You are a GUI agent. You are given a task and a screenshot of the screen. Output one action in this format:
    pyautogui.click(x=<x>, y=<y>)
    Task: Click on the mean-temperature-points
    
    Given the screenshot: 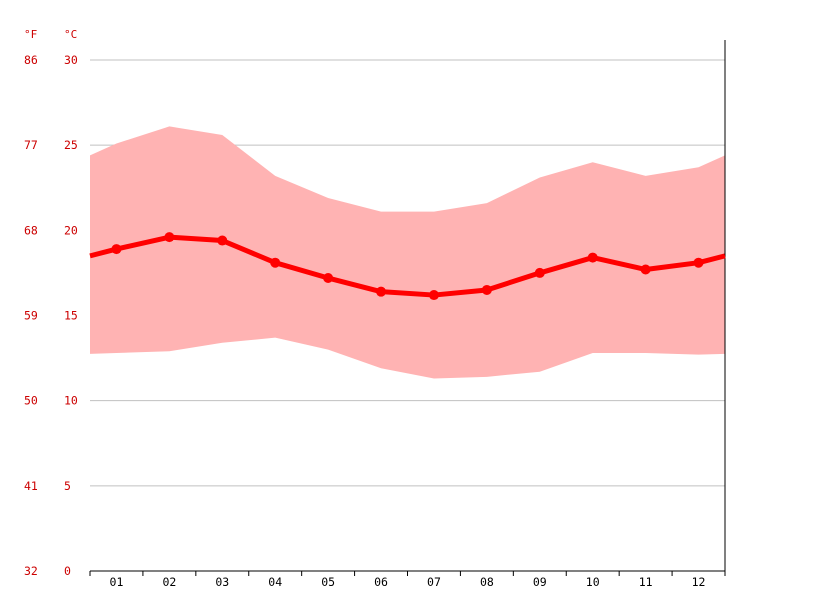 What is the action you would take?
    pyautogui.click(x=407, y=266)
    